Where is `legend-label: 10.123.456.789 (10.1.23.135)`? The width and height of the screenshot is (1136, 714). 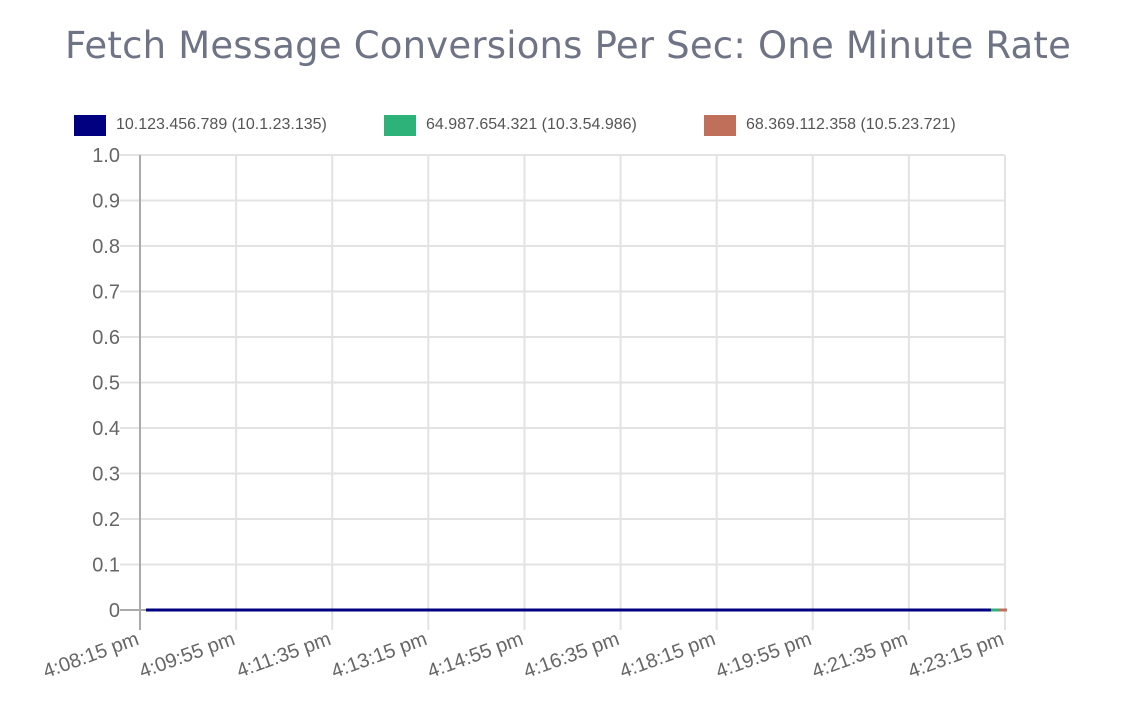 legend-label: 10.123.456.789 (10.1.23.135) is located at coordinates (221, 124).